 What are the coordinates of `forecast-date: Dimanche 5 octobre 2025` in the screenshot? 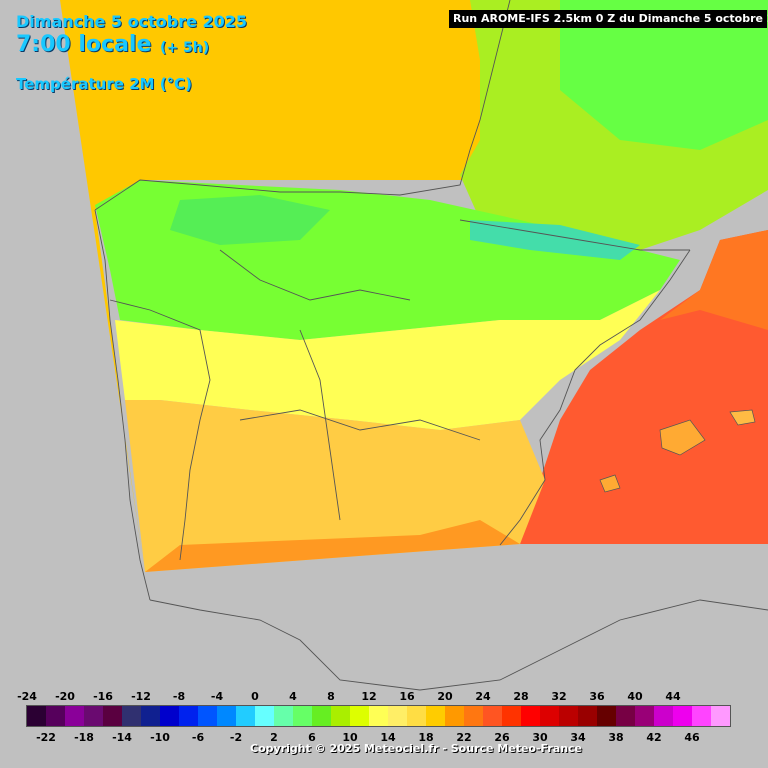 It's located at (132, 21).